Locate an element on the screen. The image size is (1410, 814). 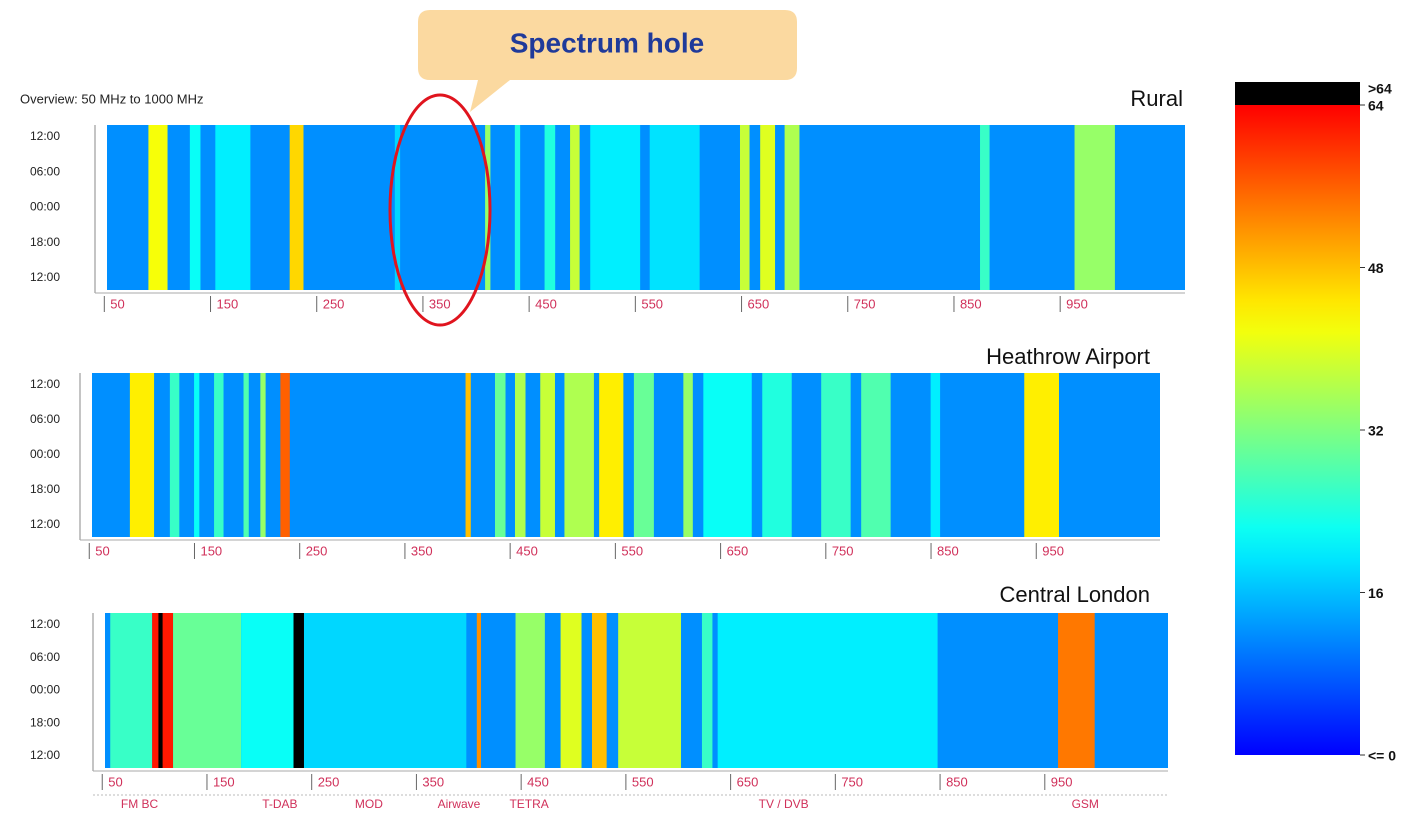
panel-title: Heathrow Airport is located at coordinates (1068, 356).